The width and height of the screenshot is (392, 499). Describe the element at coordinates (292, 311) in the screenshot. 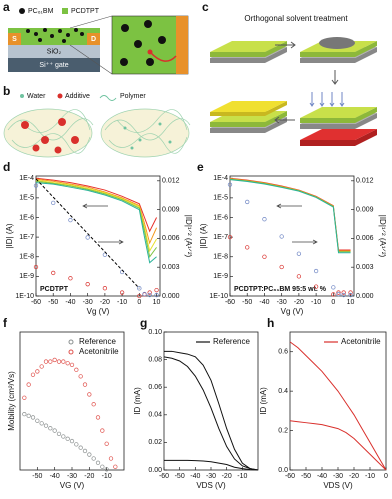

I see `x-axis-label: Vg (V)` at that location.